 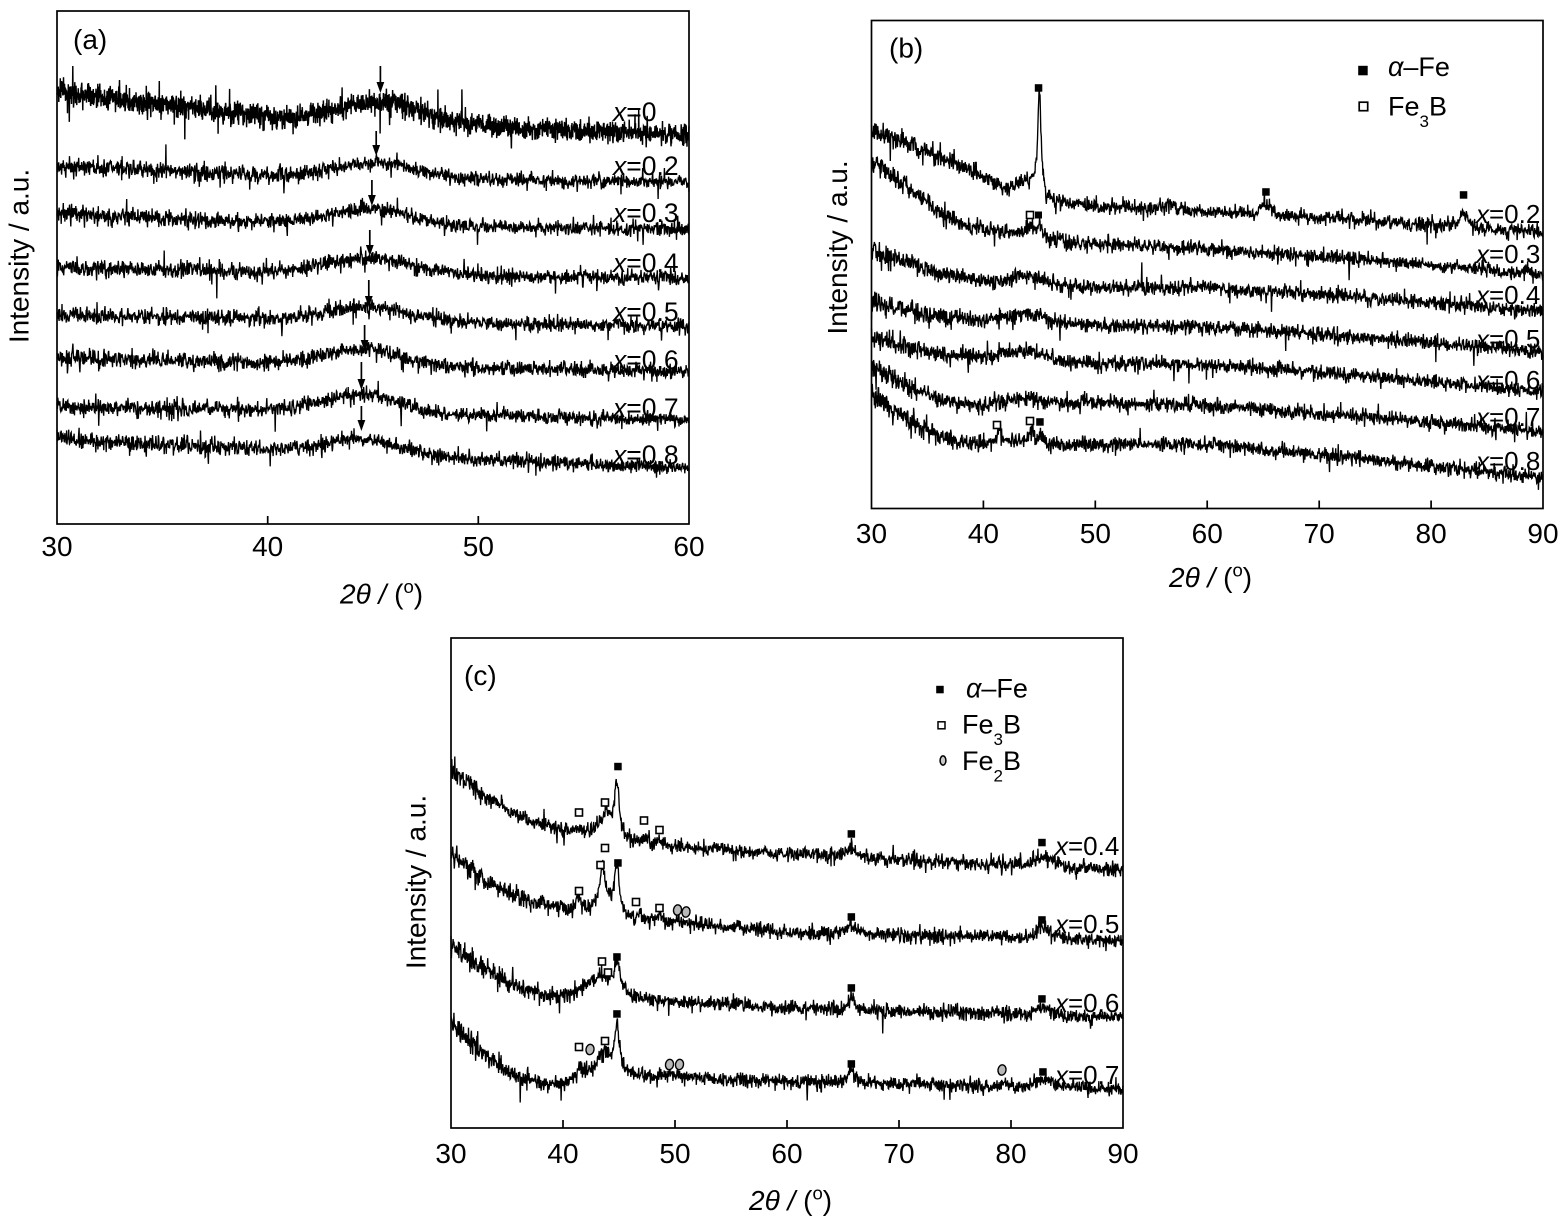 I want to click on svg-text: (a), so click(x=90, y=39).